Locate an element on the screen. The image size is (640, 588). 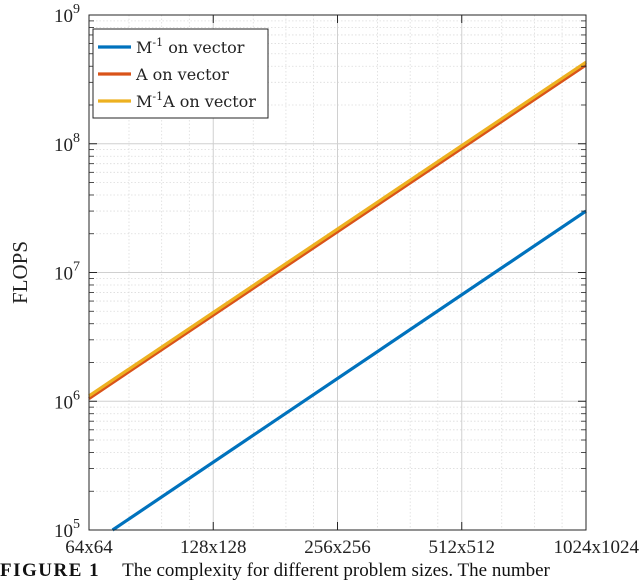
y-tick-label: 10⁷ is located at coordinates (67, 272).